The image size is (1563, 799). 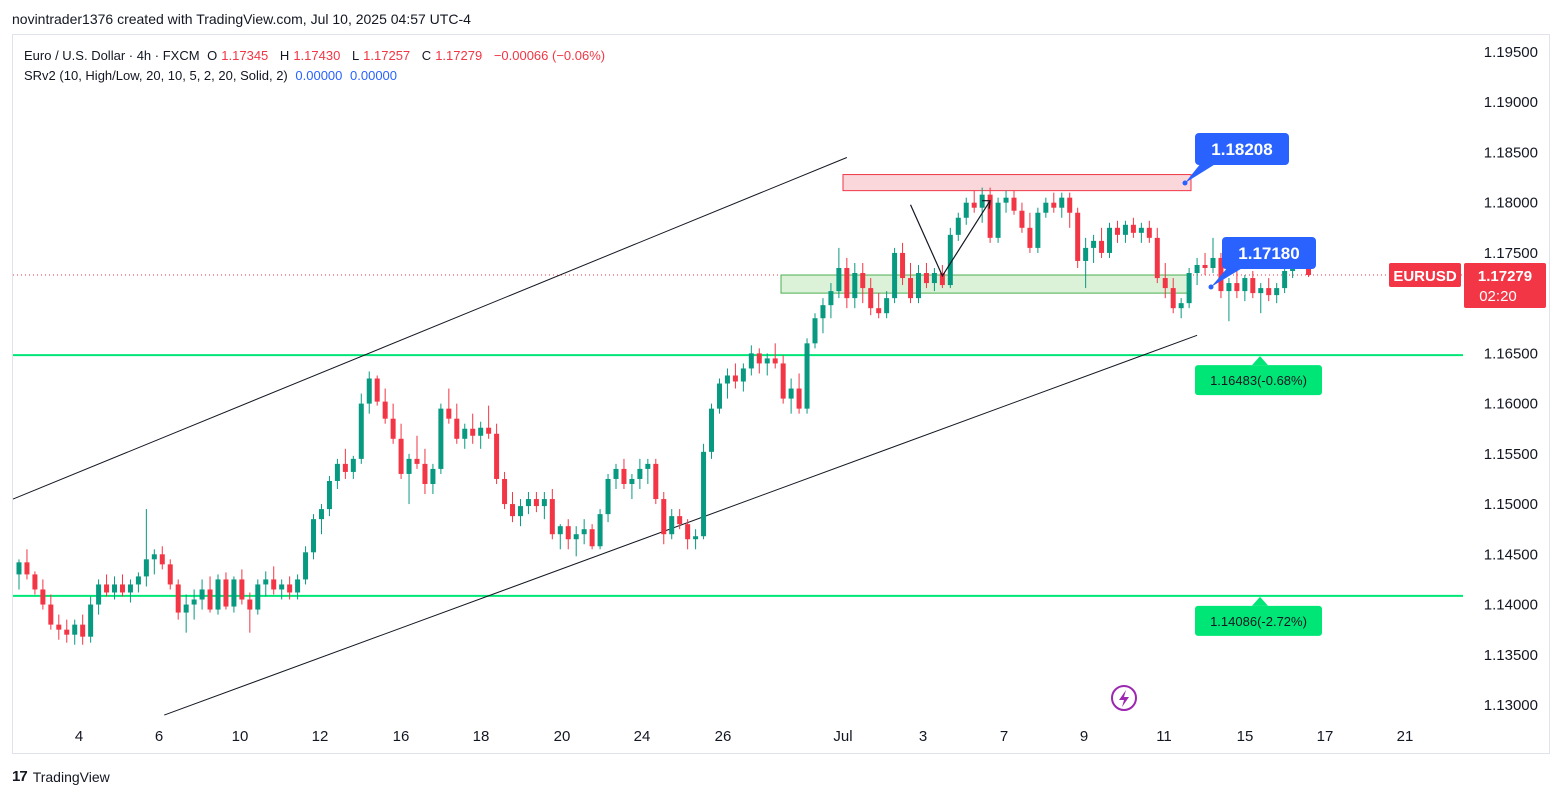 I want to click on lightning-glyph-icon, so click(x=1124, y=698).